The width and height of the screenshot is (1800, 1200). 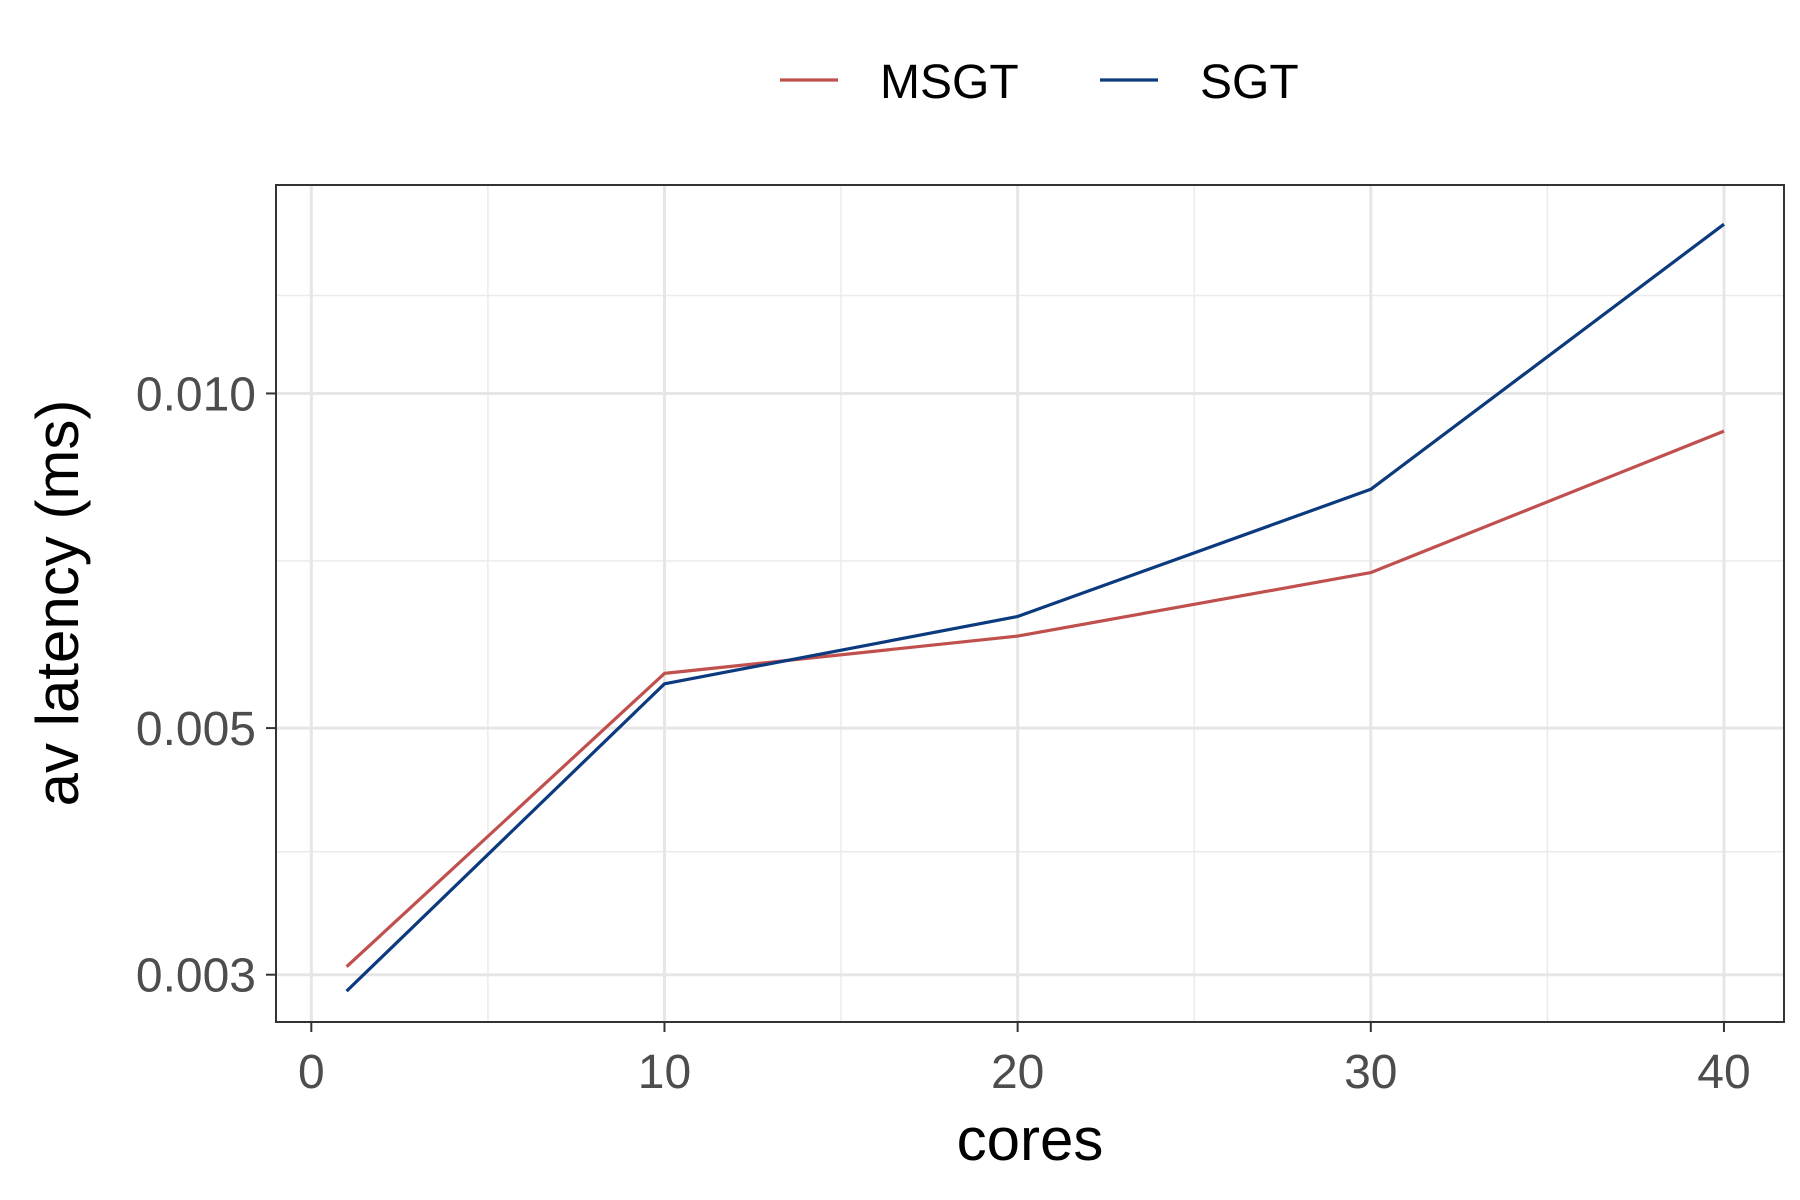 I want to click on legend: MSGT SGT, so click(x=1039, y=82).